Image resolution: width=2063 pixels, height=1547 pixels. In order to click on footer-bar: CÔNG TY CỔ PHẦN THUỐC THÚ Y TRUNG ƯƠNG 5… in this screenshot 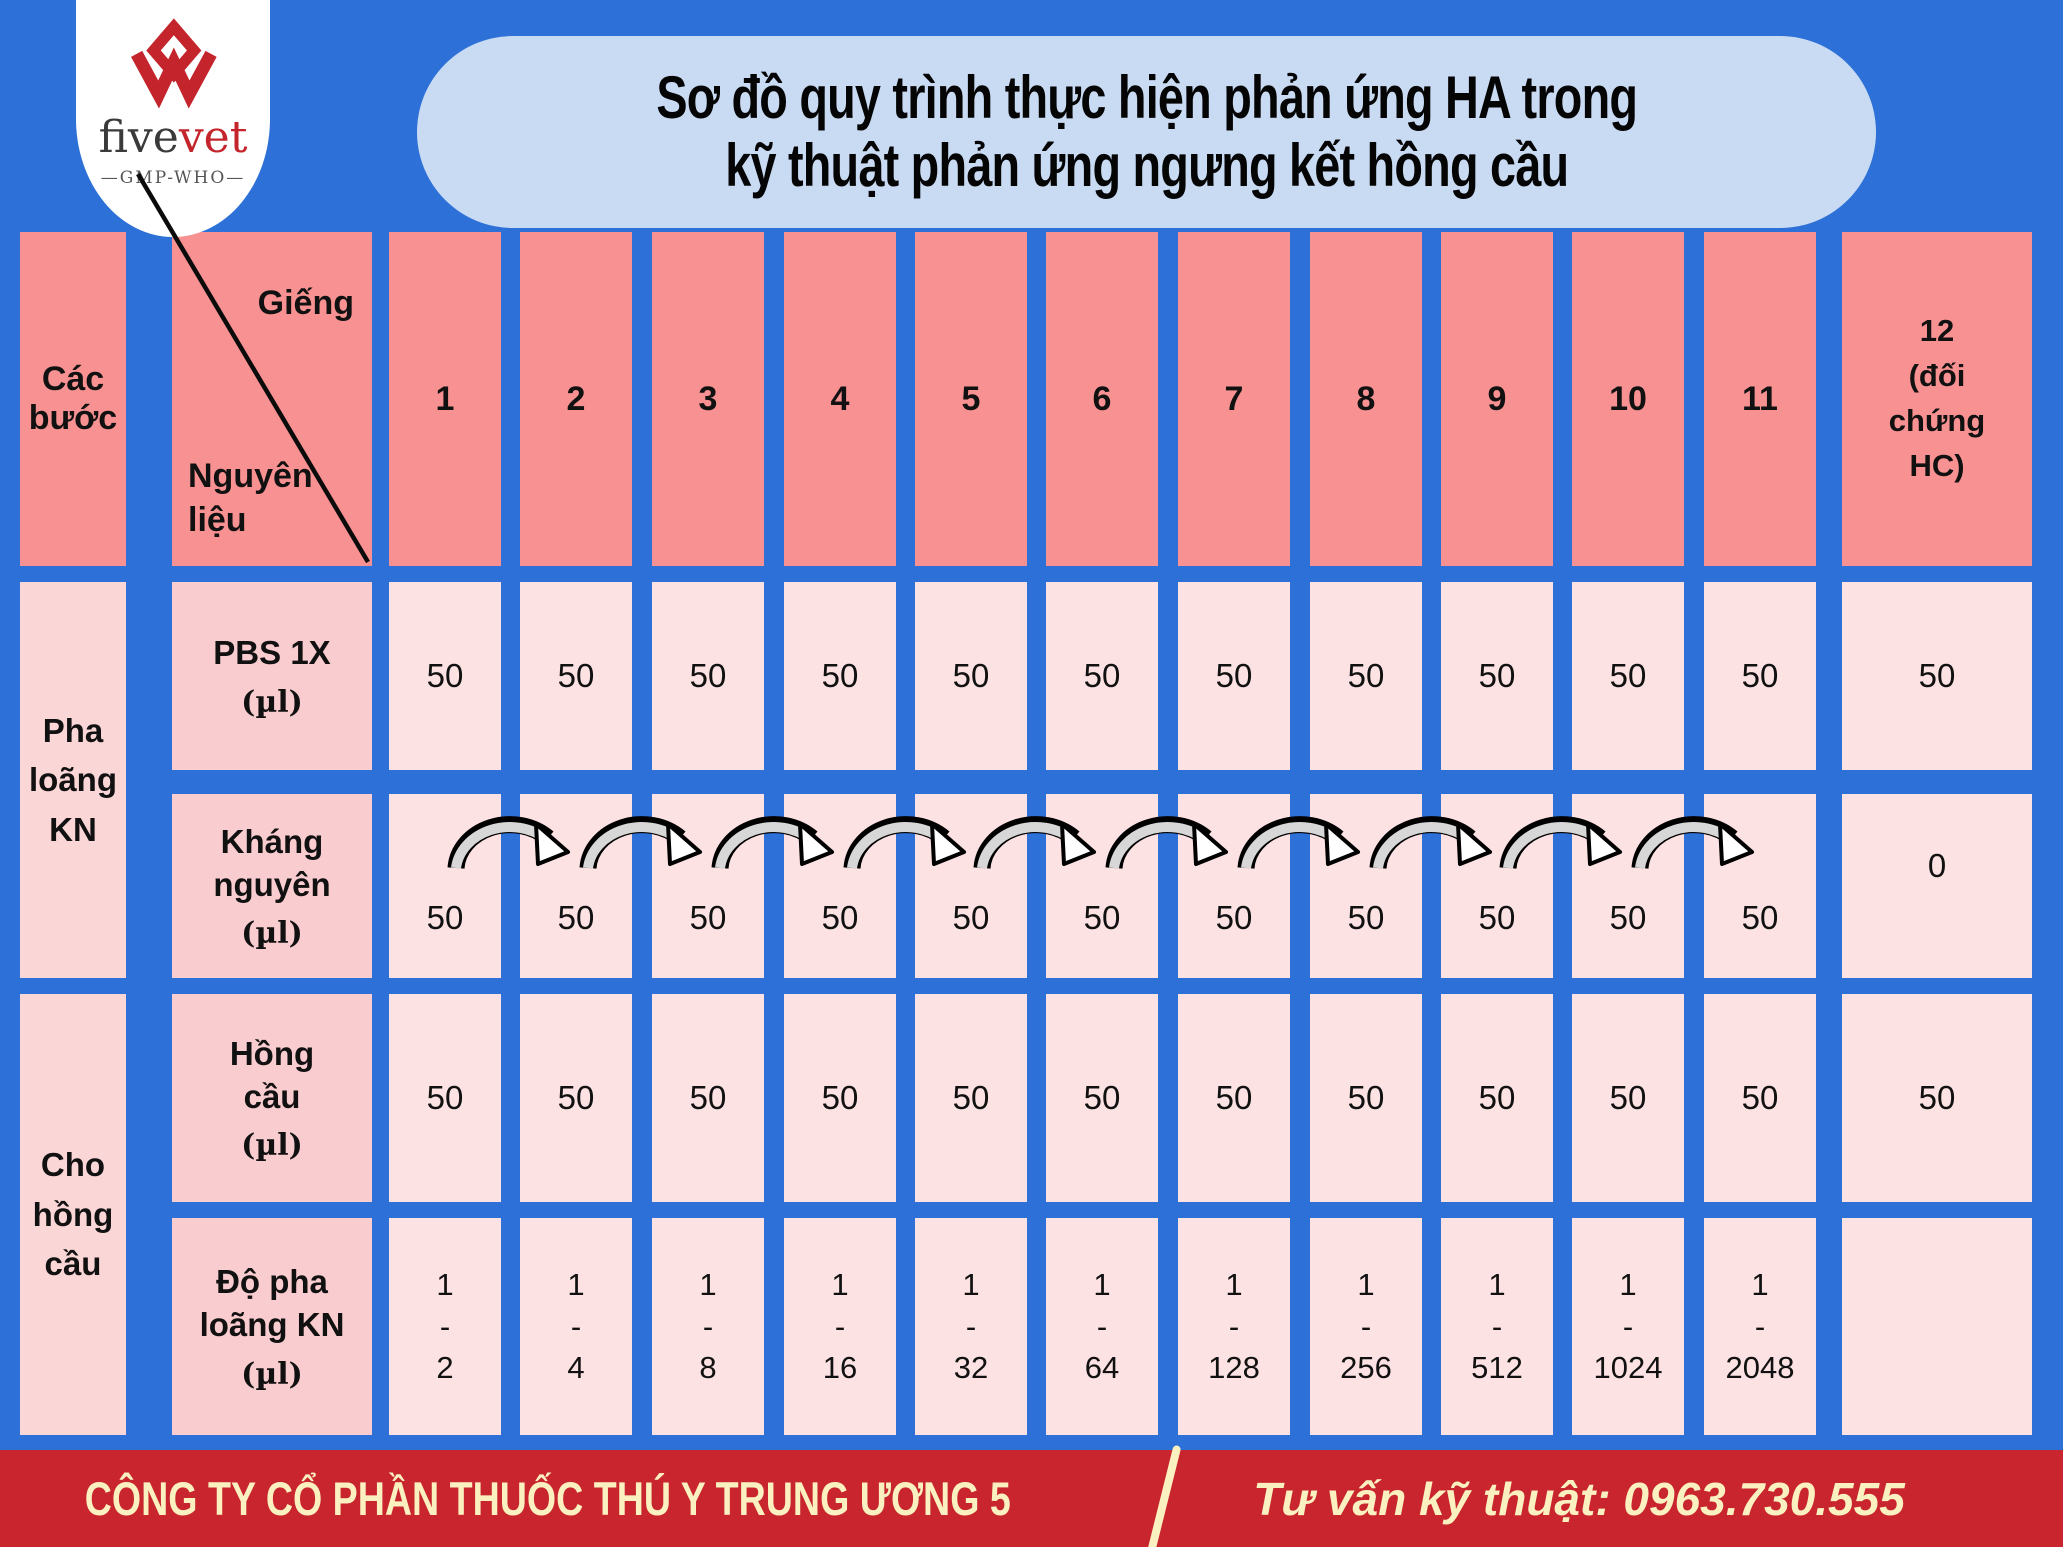, I will do `click(1031, 1495)`.